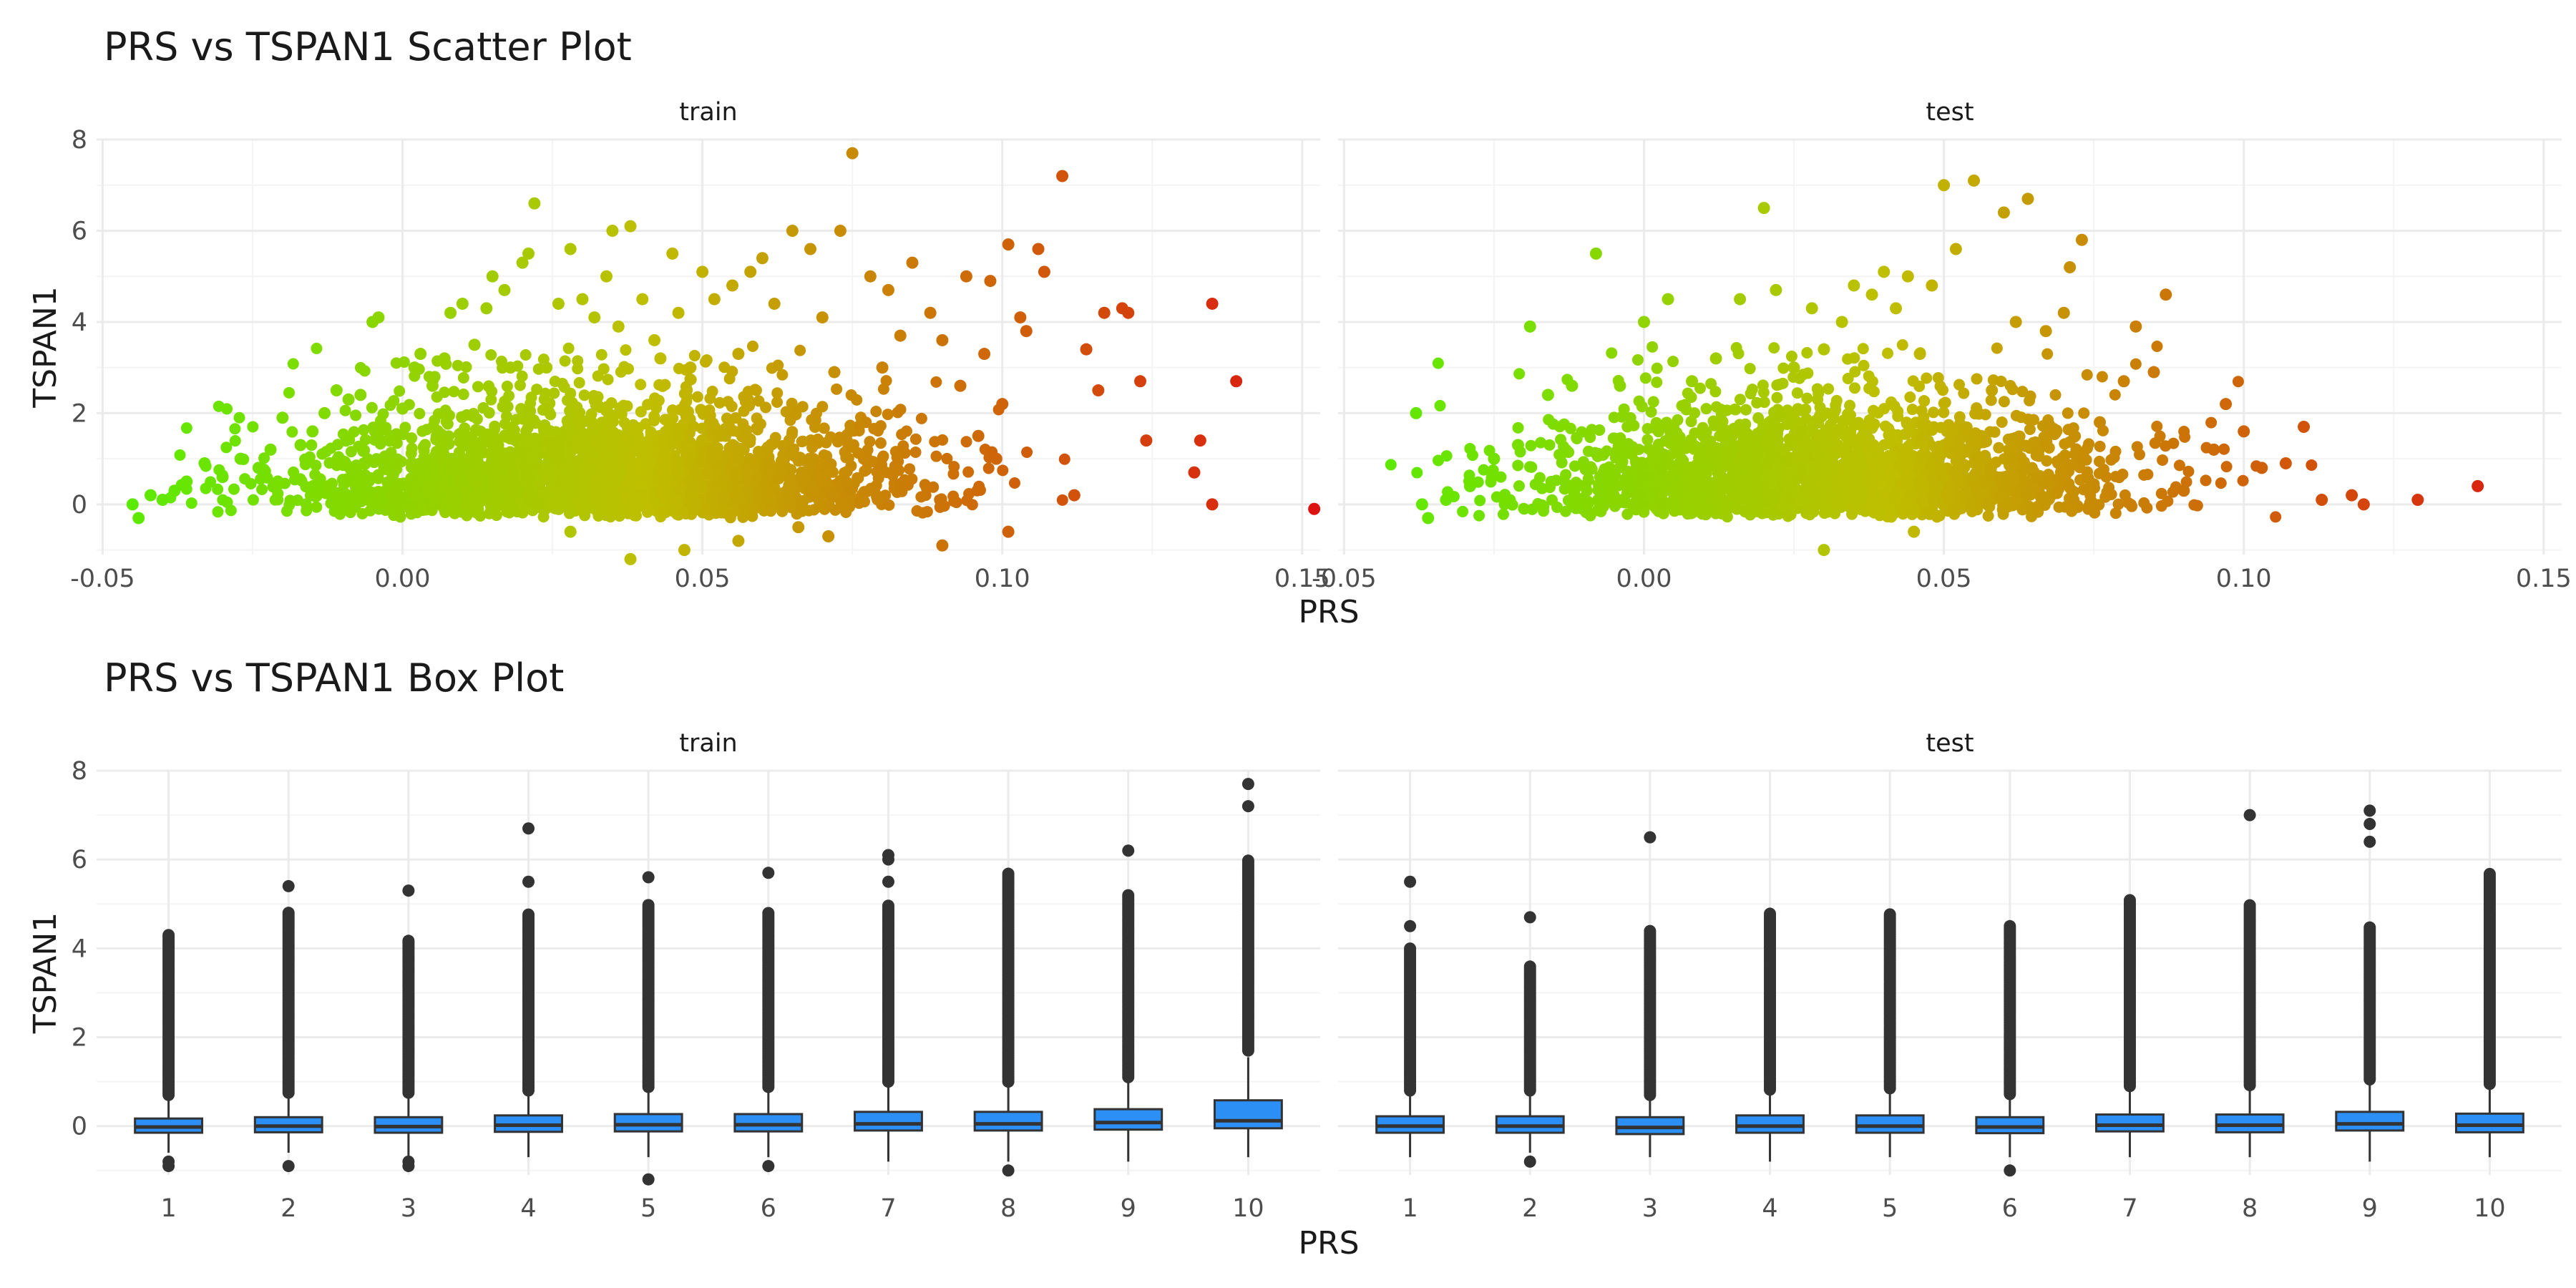 The height and width of the screenshot is (1288, 2576). What do you see at coordinates (368, 46) in the screenshot?
I see `scatter-section-title: PRS vs TSPAN1 Scatter Plot` at bounding box center [368, 46].